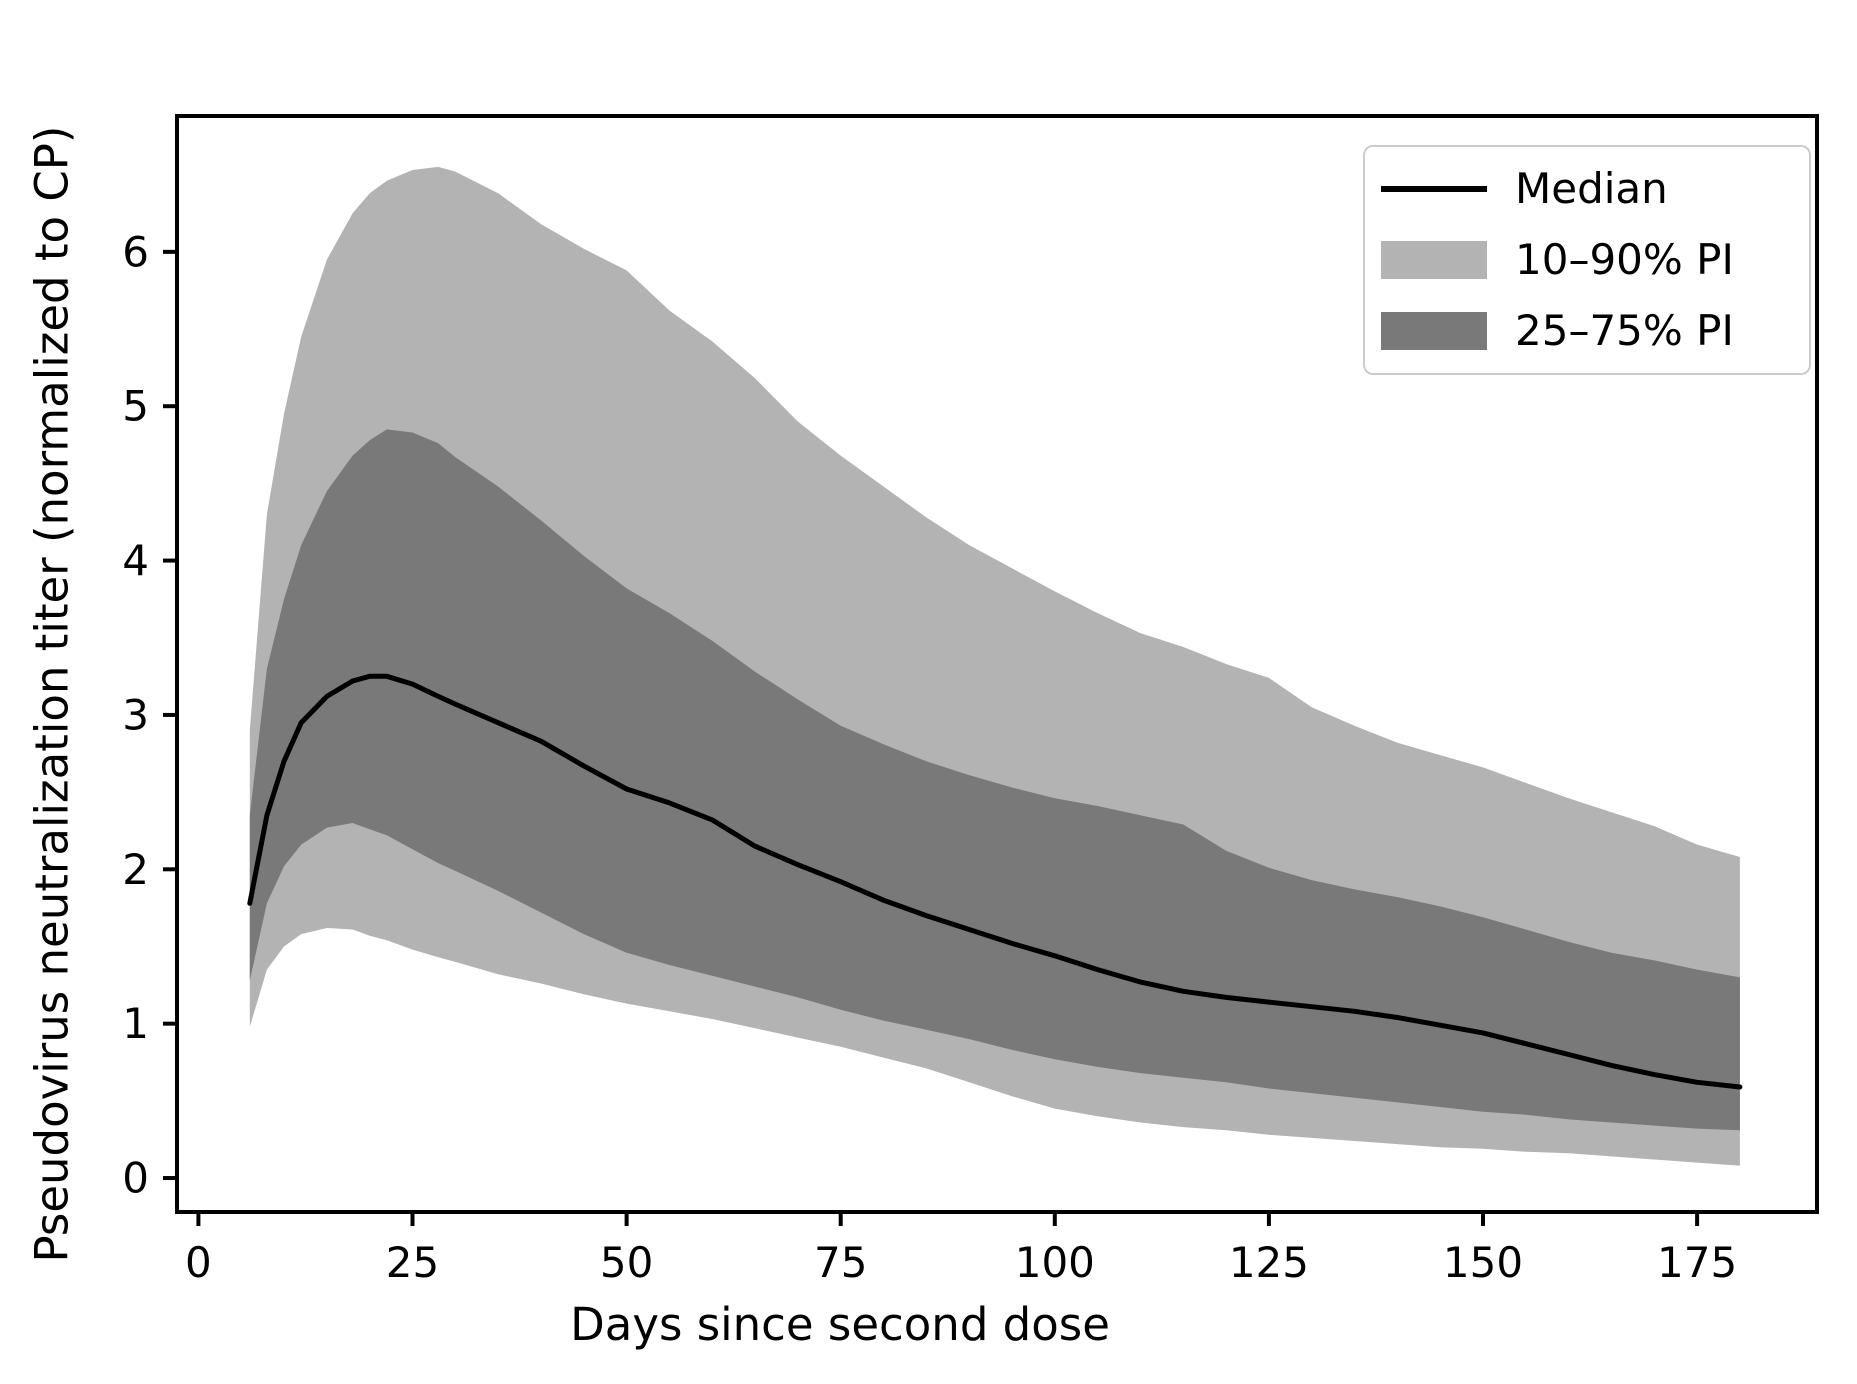  I want to click on median-line-icon, so click(1434, 188).